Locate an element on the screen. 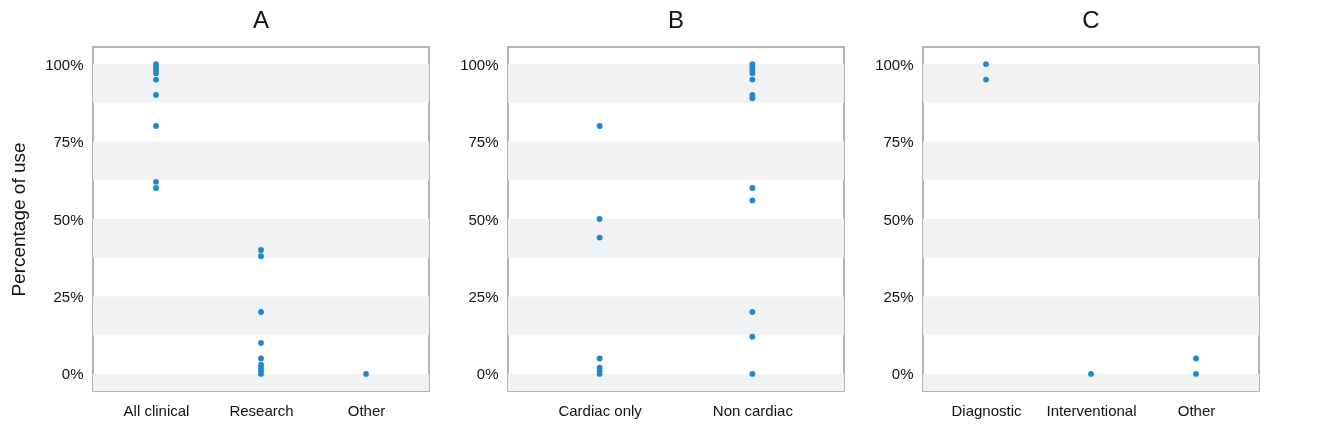 Image resolution: width=1326 pixels, height=443 pixels. chart-title: A is located at coordinates (261, 19).